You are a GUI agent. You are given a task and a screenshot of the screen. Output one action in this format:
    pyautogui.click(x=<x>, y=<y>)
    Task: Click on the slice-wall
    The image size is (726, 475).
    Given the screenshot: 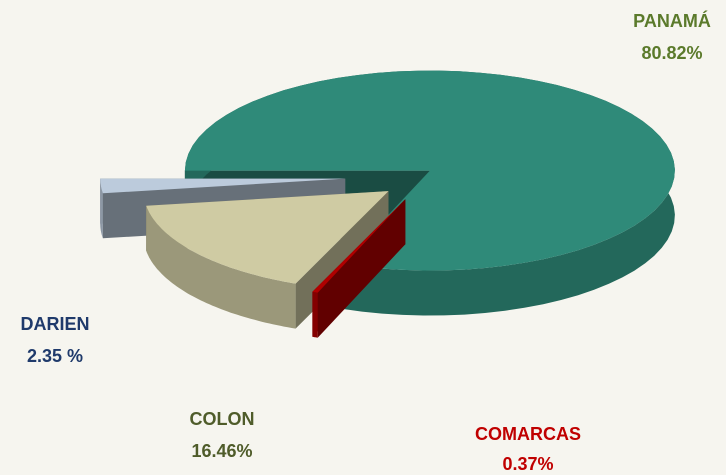 What is the action you would take?
    pyautogui.click(x=359, y=268)
    